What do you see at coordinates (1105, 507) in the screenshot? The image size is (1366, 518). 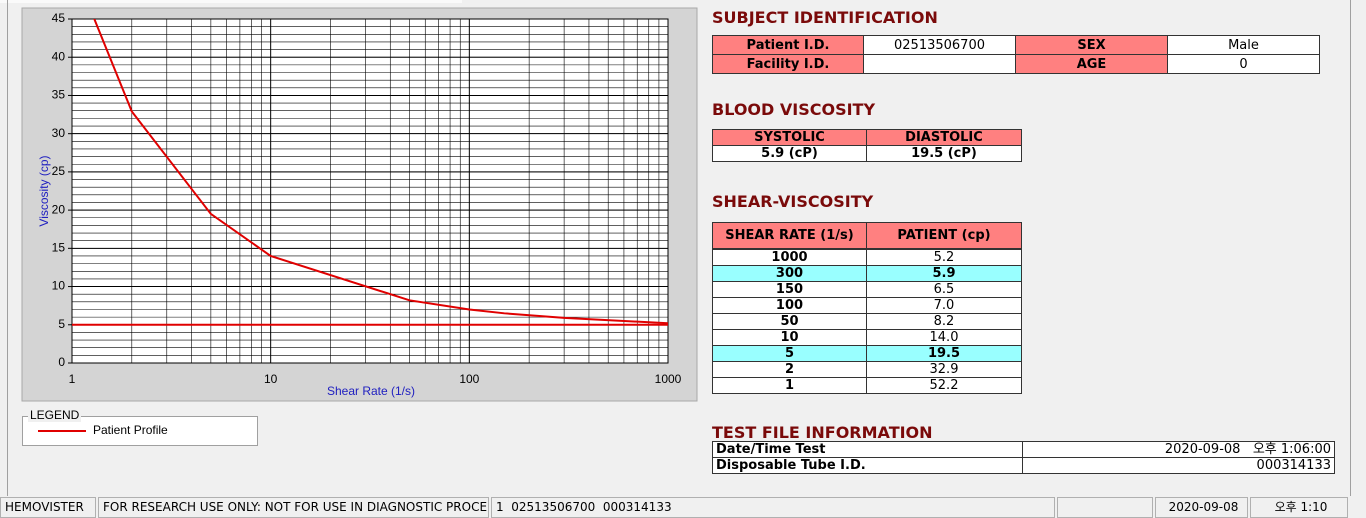 I see `status-cell` at bounding box center [1105, 507].